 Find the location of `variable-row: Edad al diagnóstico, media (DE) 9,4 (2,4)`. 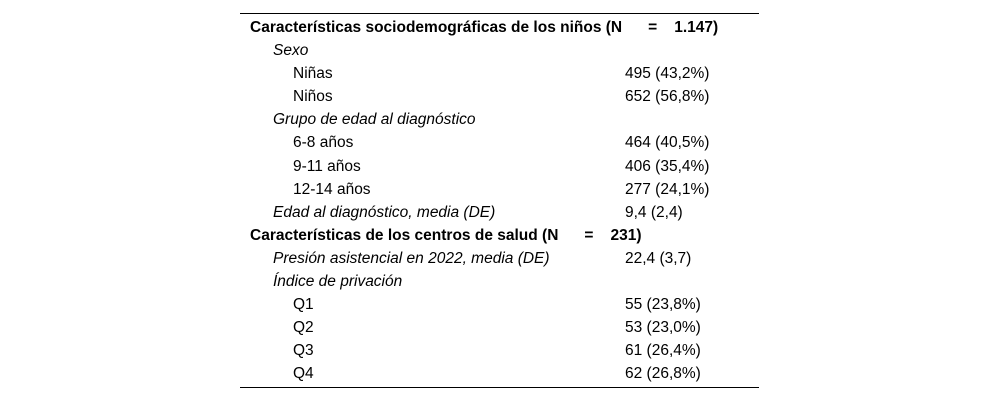

variable-row: Edad al diagnóstico, media (DE) 9,4 (2,4) is located at coordinates (499, 212).